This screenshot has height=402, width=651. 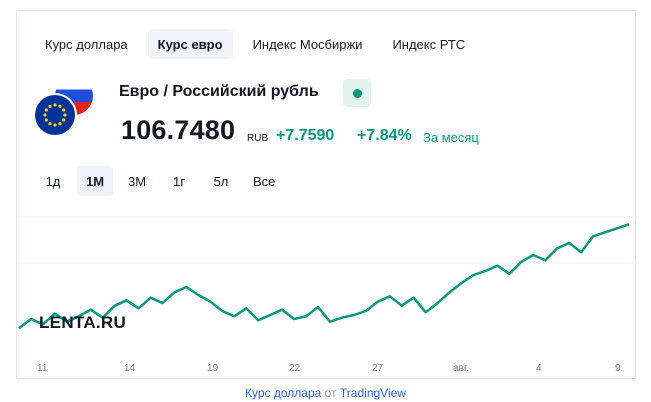 What do you see at coordinates (137, 181) in the screenshot?
I see `range-3m: 3М` at bounding box center [137, 181].